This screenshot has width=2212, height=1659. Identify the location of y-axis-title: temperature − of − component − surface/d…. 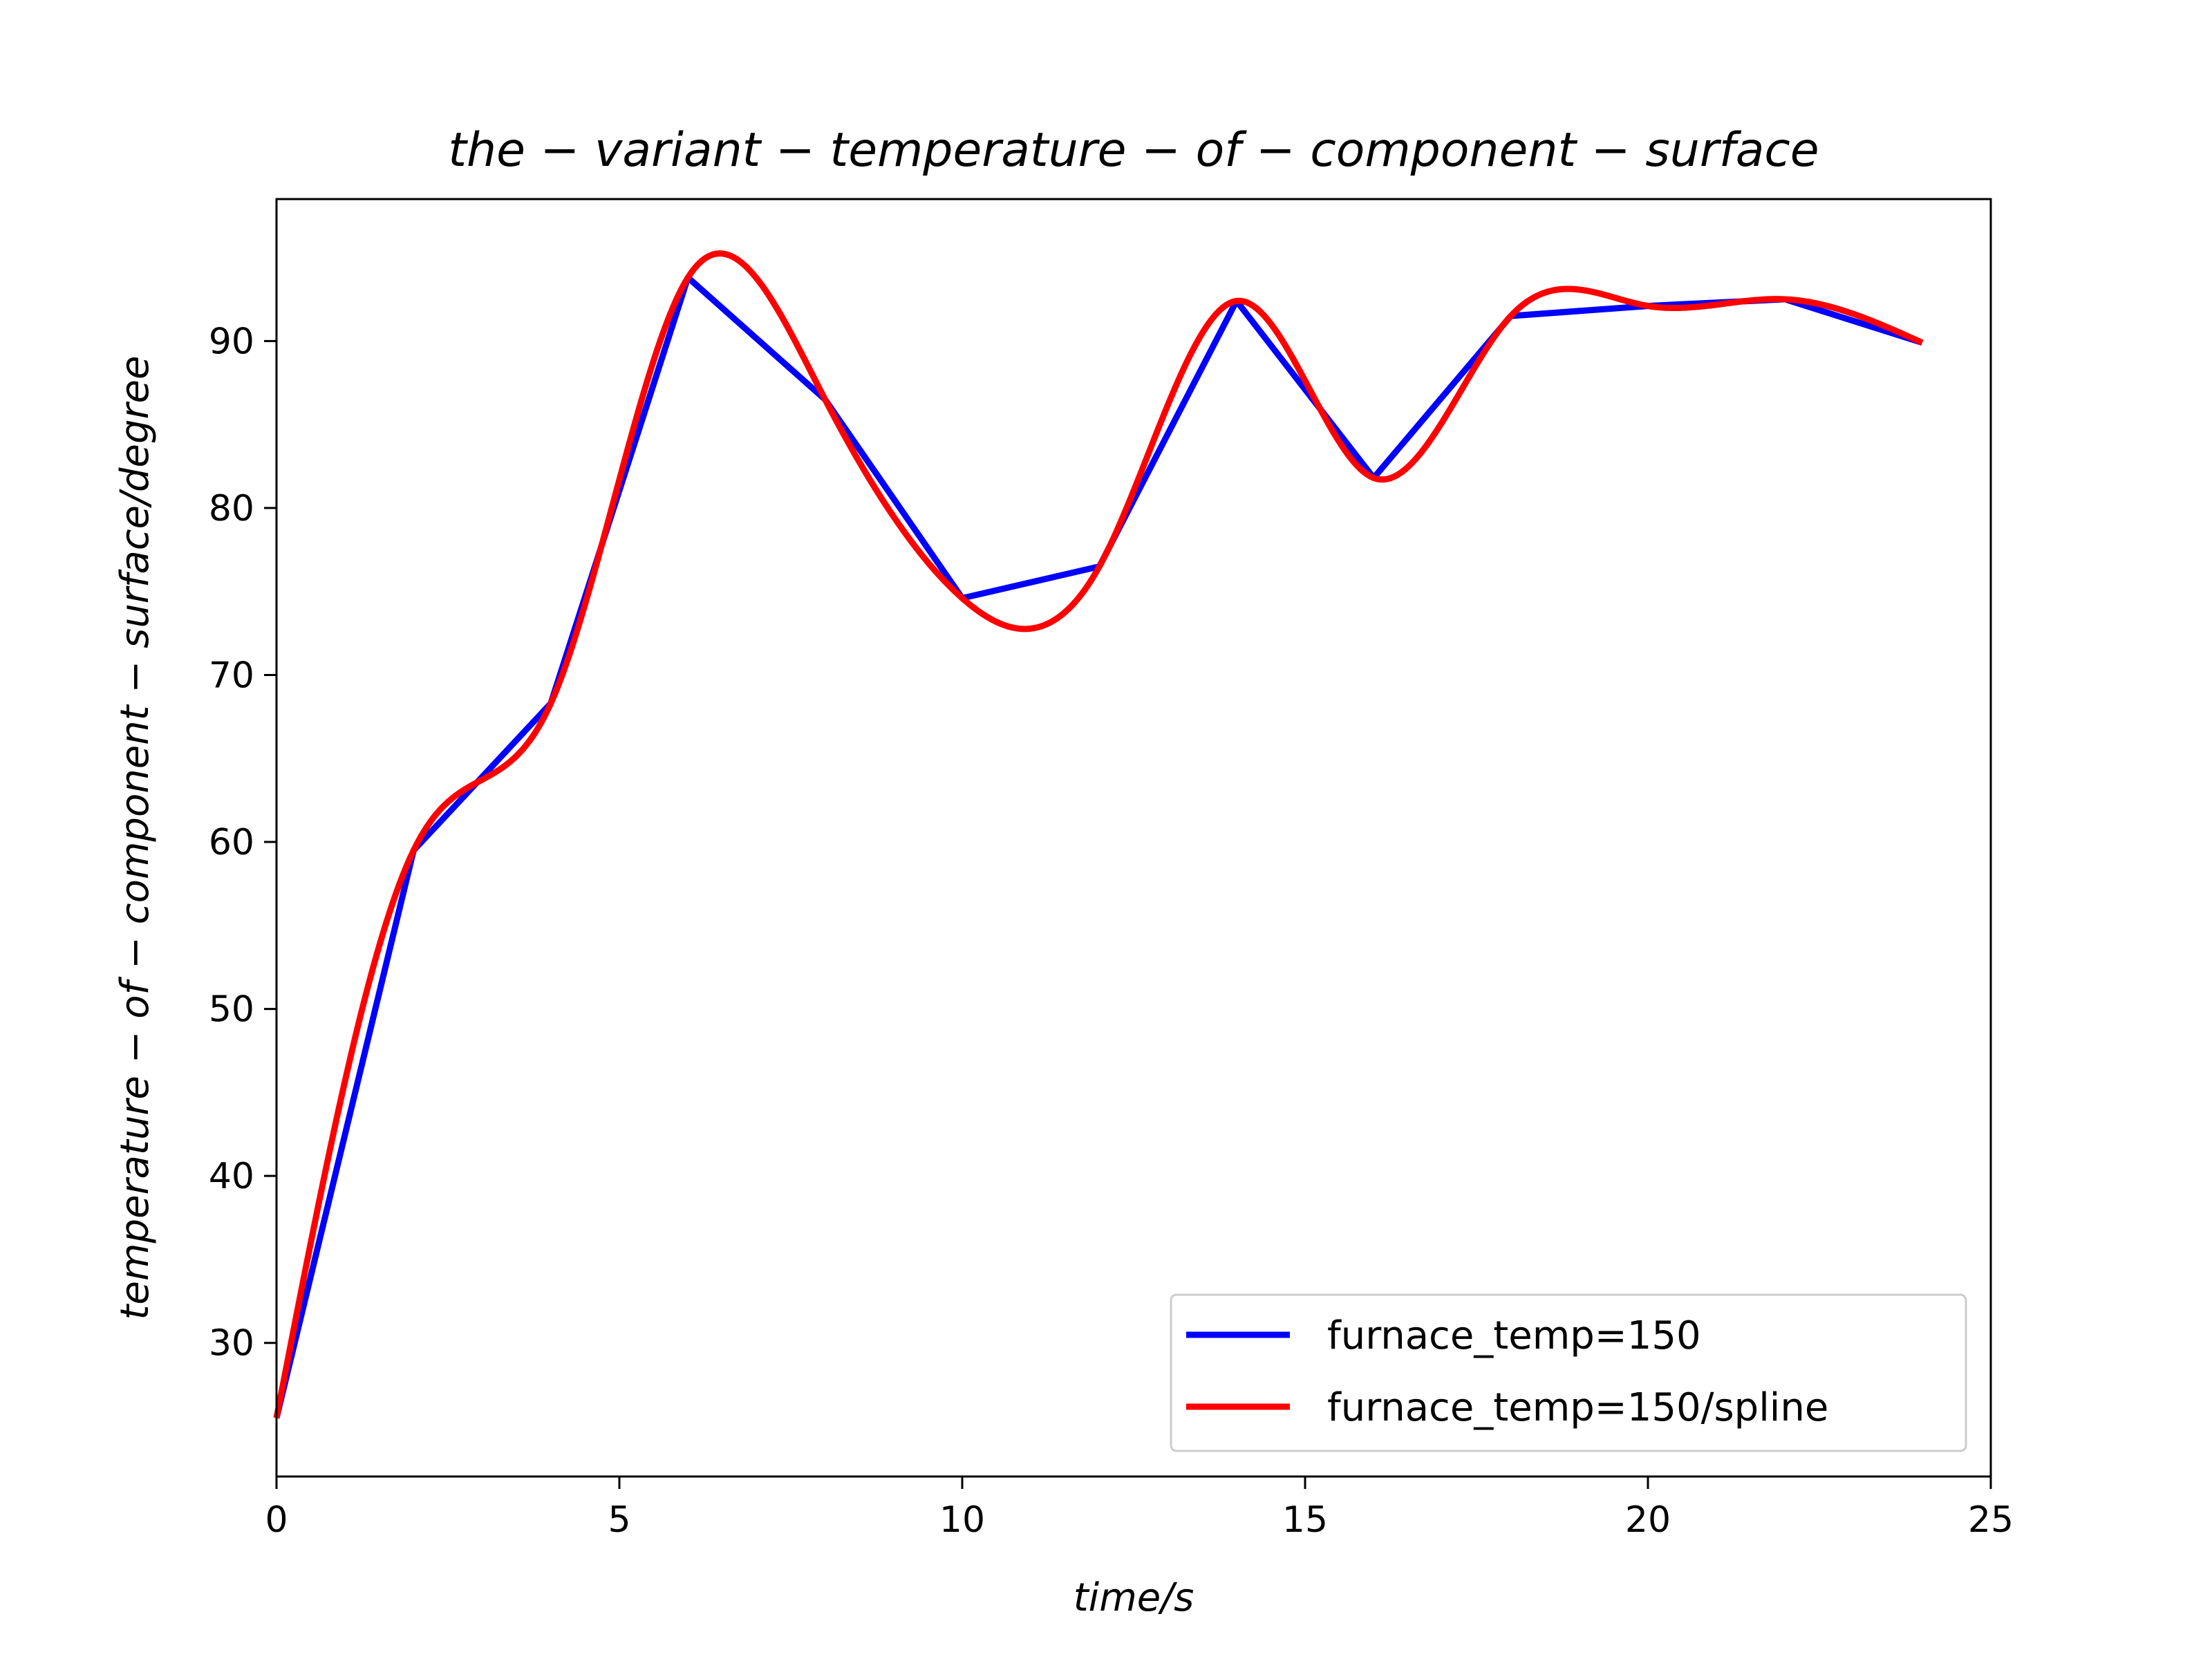
(135, 838).